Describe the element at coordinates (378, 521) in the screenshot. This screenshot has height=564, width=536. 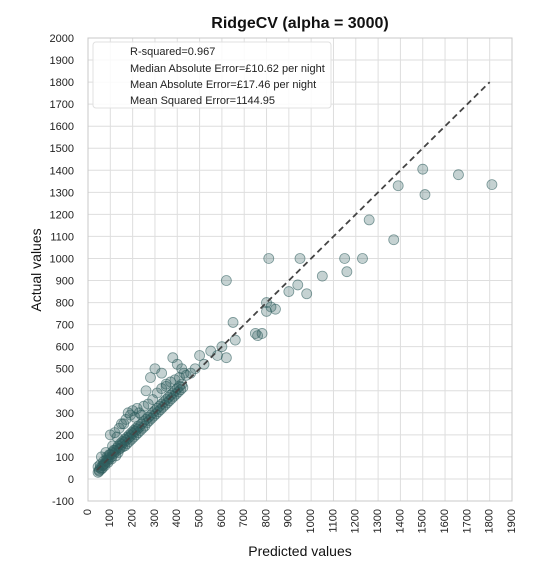
I see `x-tick-label-13: 1300` at that location.